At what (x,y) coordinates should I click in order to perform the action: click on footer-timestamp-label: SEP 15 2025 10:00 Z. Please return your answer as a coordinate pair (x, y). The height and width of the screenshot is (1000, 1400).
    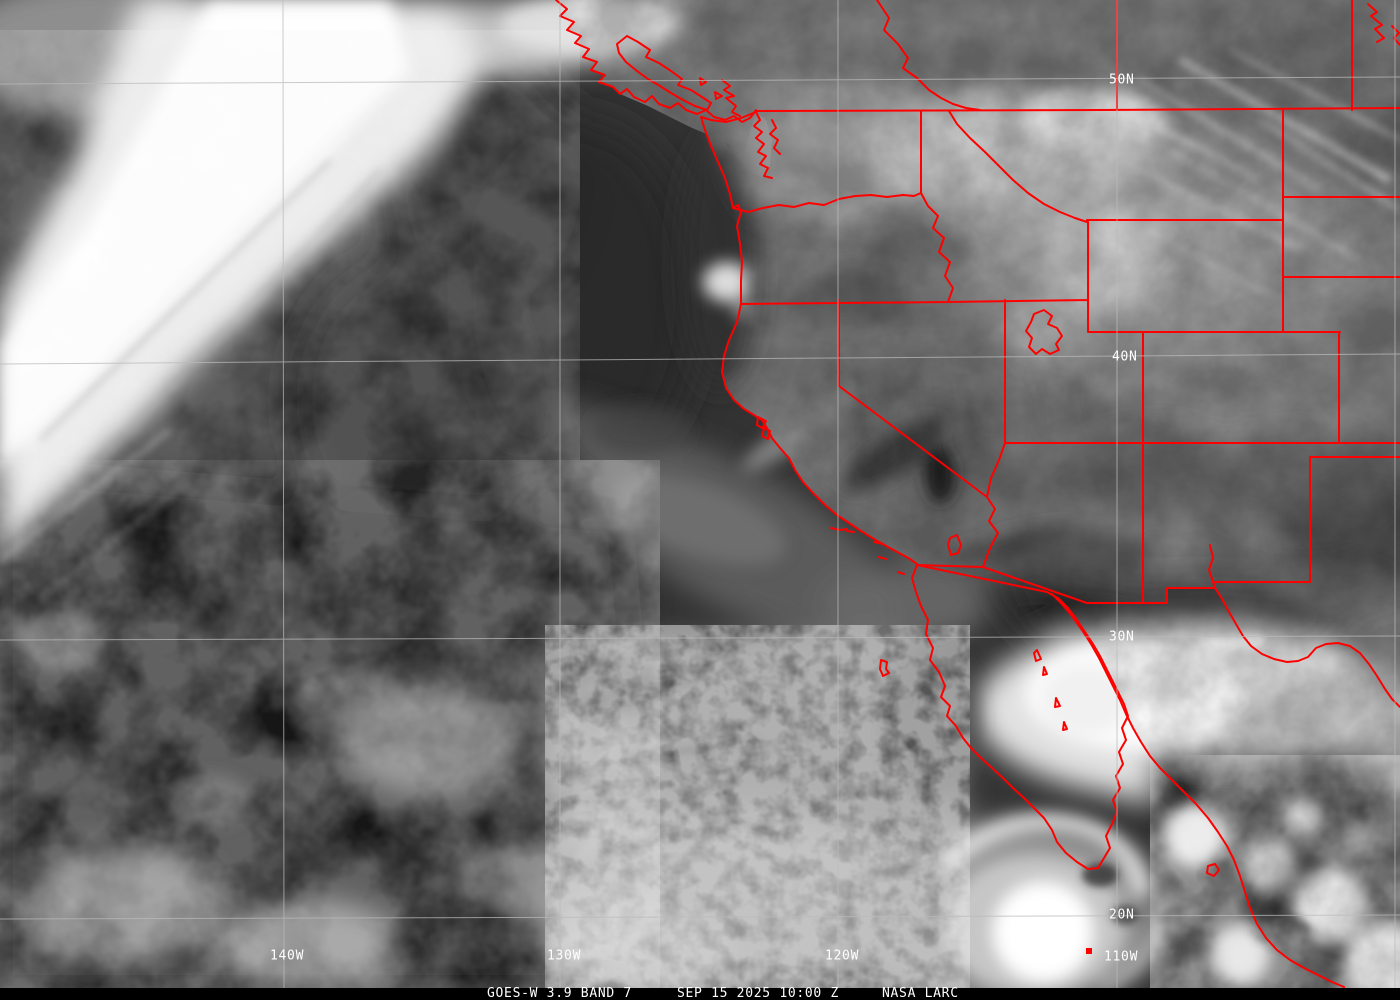
    Looking at the image, I should click on (758, 993).